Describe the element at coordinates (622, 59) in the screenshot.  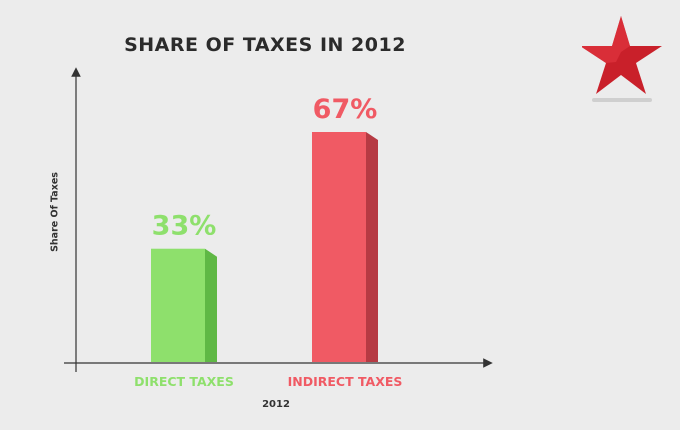
I see `star-logo-icon` at that location.